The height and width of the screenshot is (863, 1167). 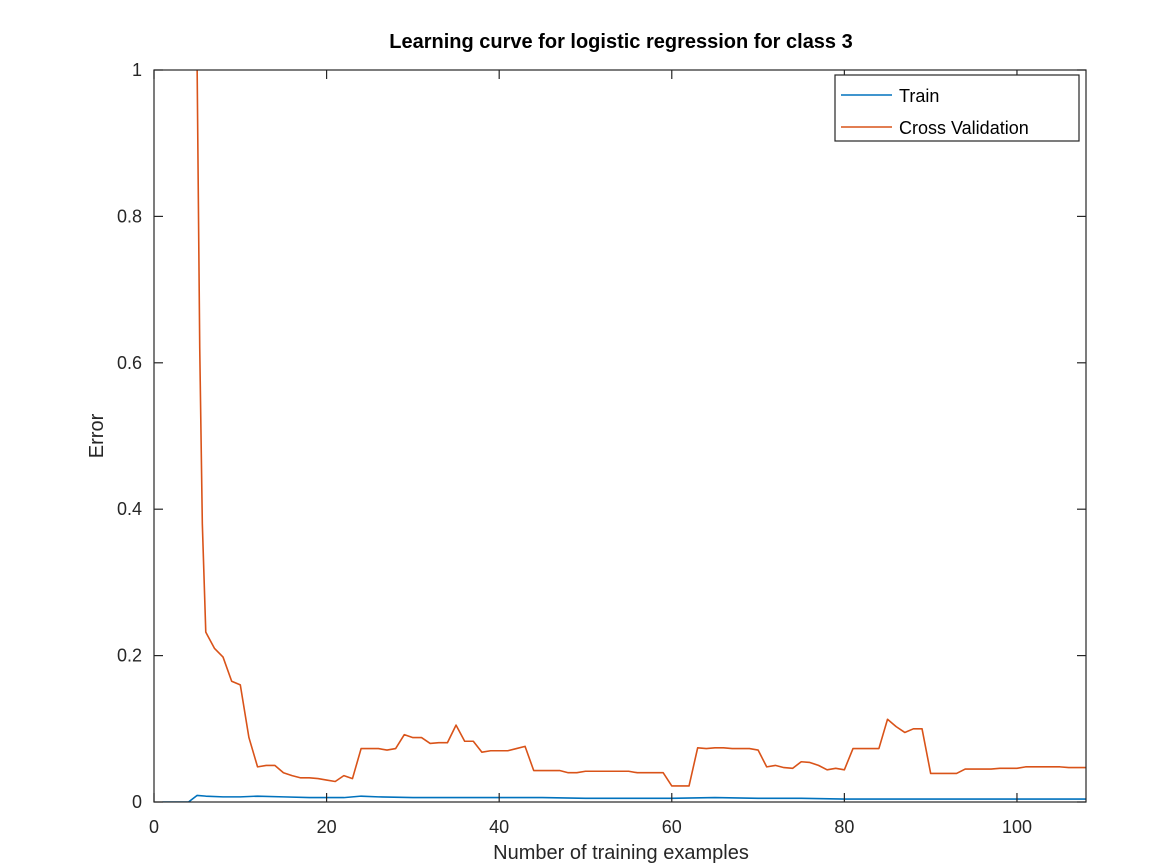 I want to click on legend: Train Cross Validation, so click(x=957, y=108).